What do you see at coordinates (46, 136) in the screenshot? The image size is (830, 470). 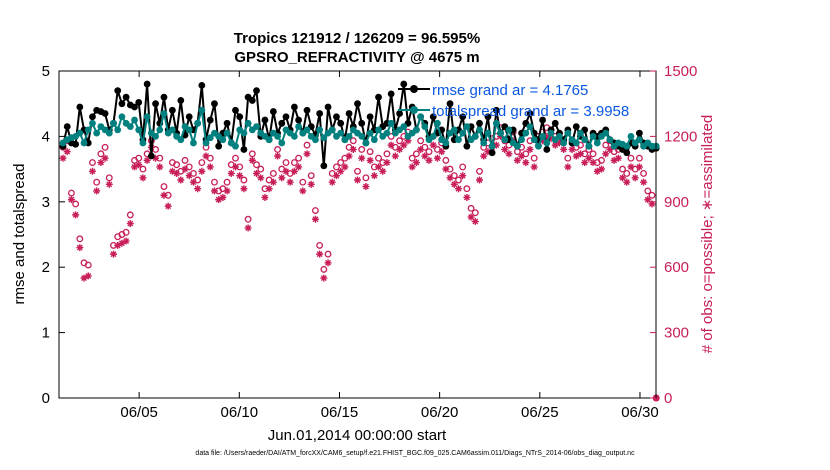 I see `y-left-tick-label: 4` at bounding box center [46, 136].